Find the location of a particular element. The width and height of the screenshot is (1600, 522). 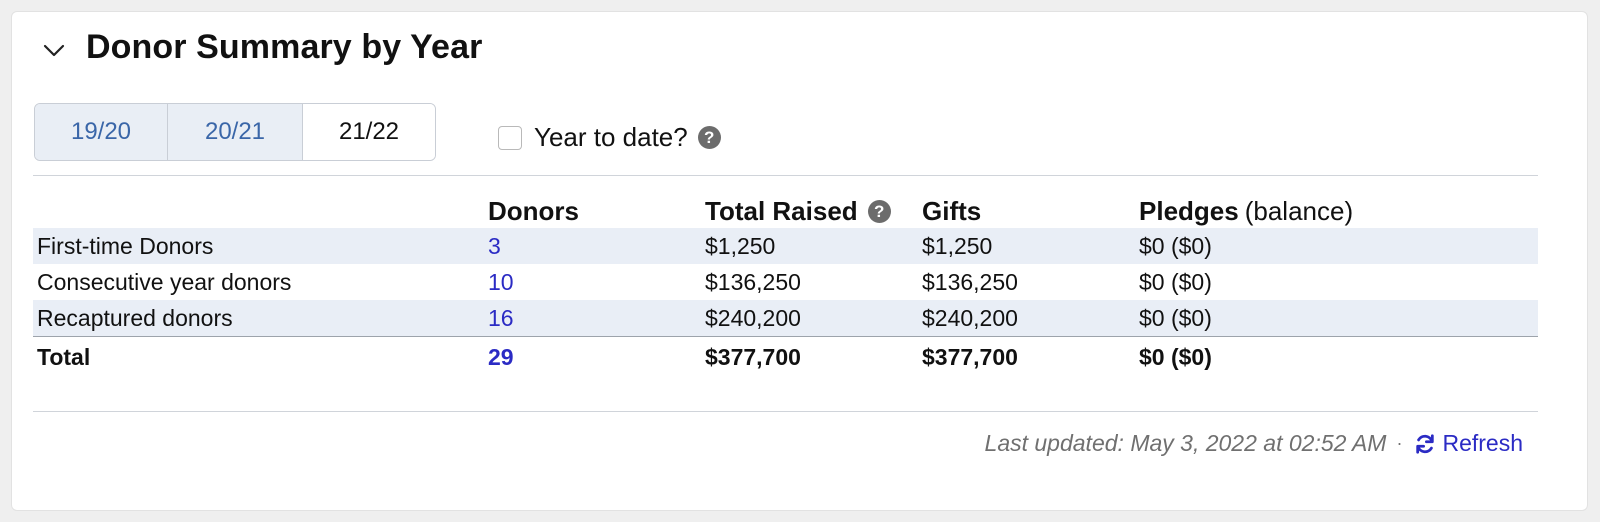

last-updated-text: Last updated: May 3, 2022 at 02:52 AM is located at coordinates (1185, 443).